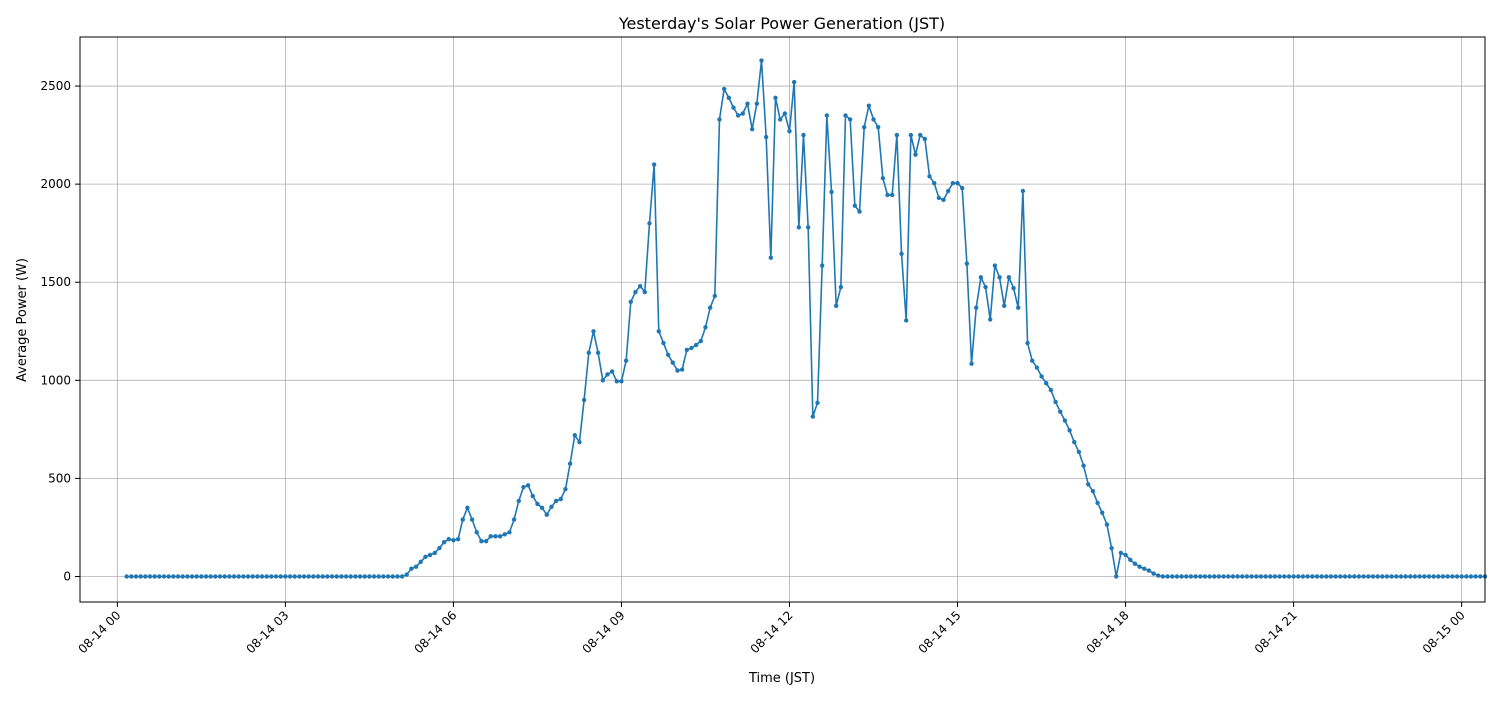 The width and height of the screenshot is (1500, 704). What do you see at coordinates (99, 632) in the screenshot?
I see `x-tick-label: 08-14 00` at bounding box center [99, 632].